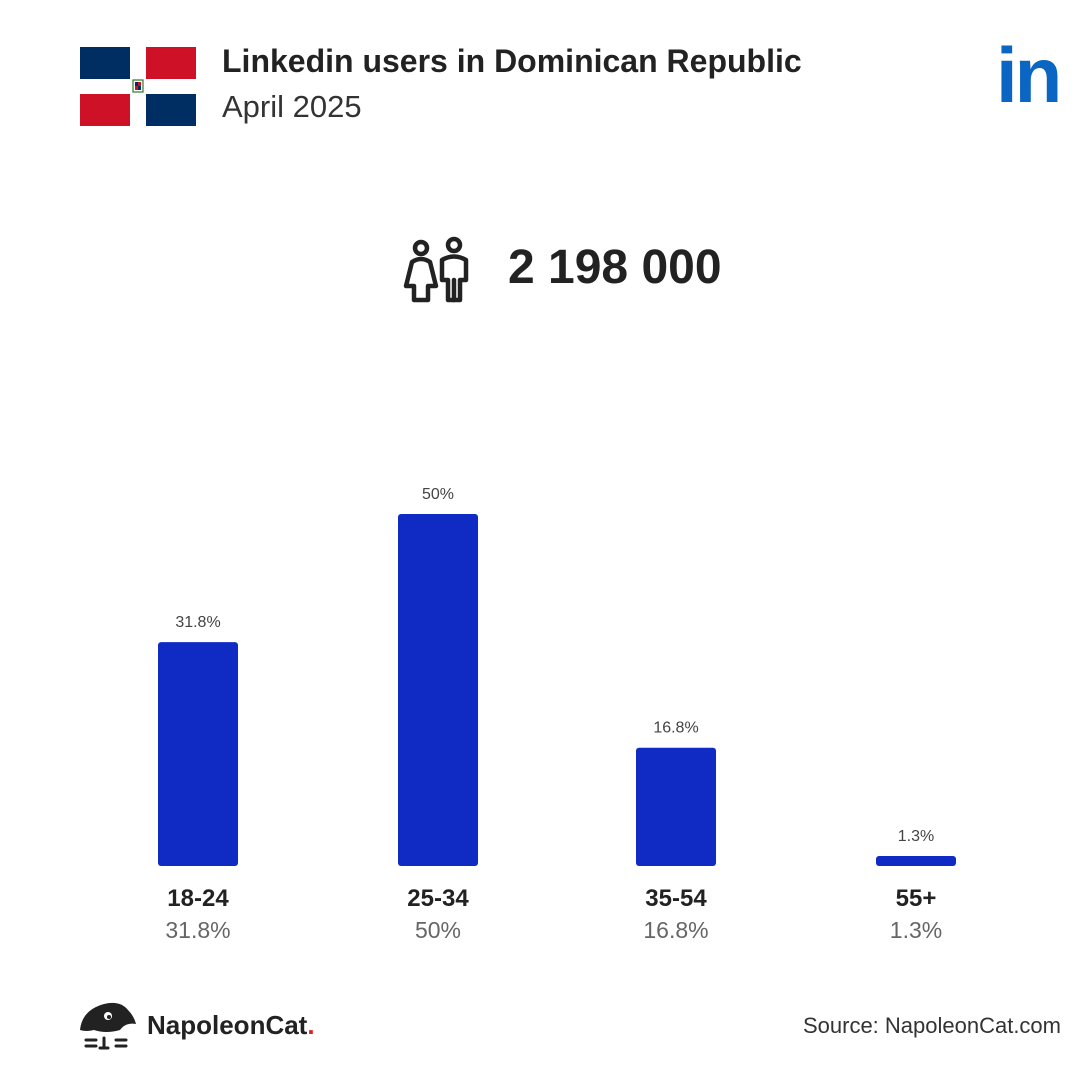  Describe the element at coordinates (675, 930) in the screenshot. I see `category-percent: 16.8%` at that location.